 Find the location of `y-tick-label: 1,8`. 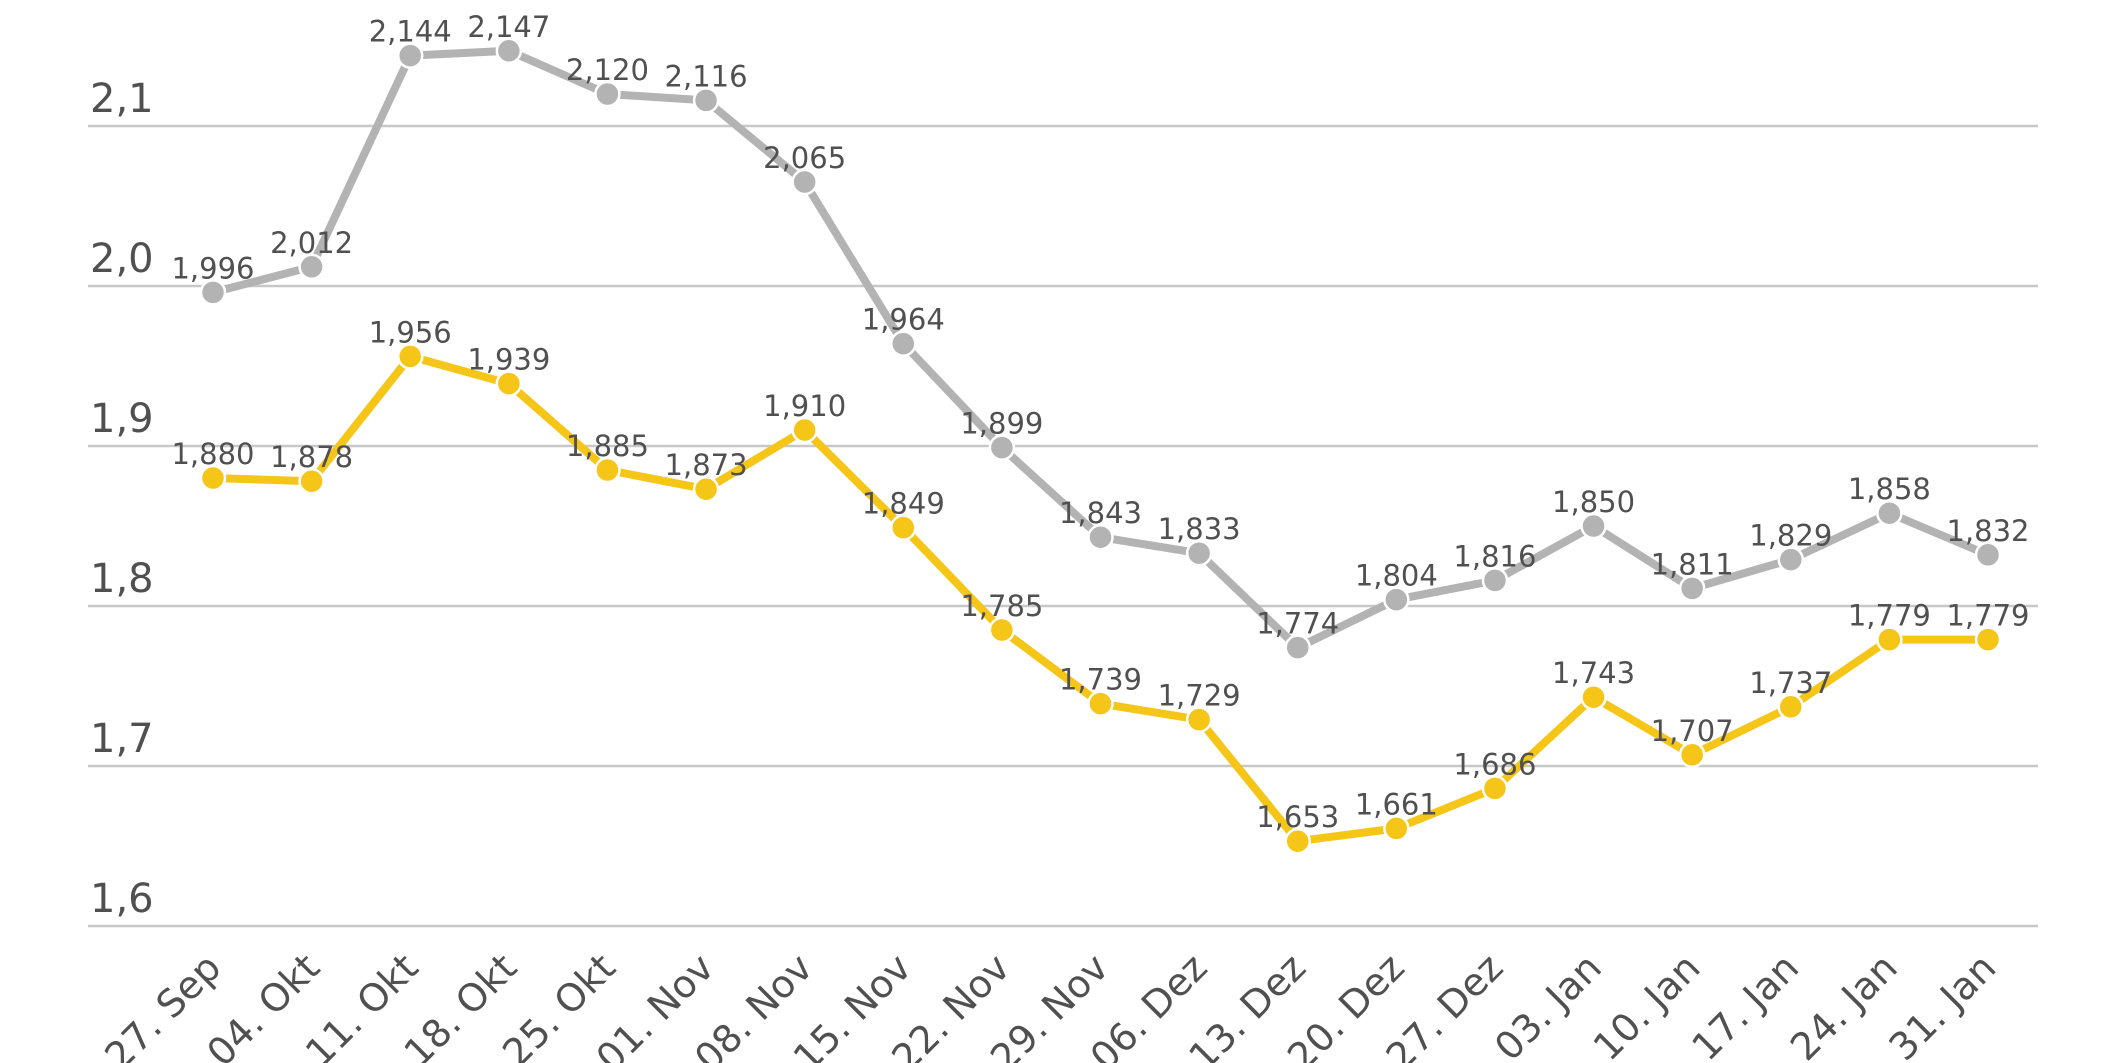

y-tick-label: 1,8 is located at coordinates (122, 579).